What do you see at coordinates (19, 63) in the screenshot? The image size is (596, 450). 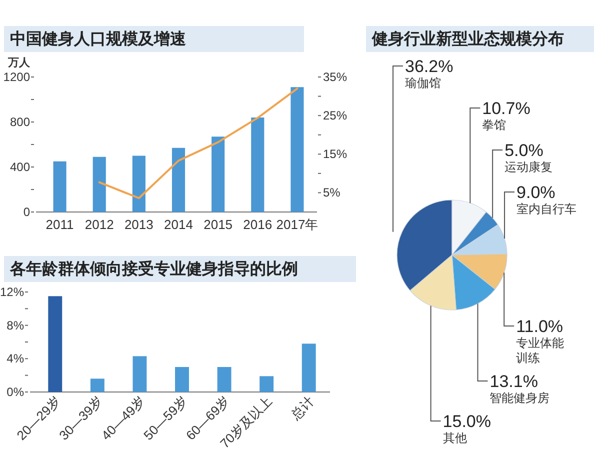 I see `y-axis-title: 万人` at bounding box center [19, 63].